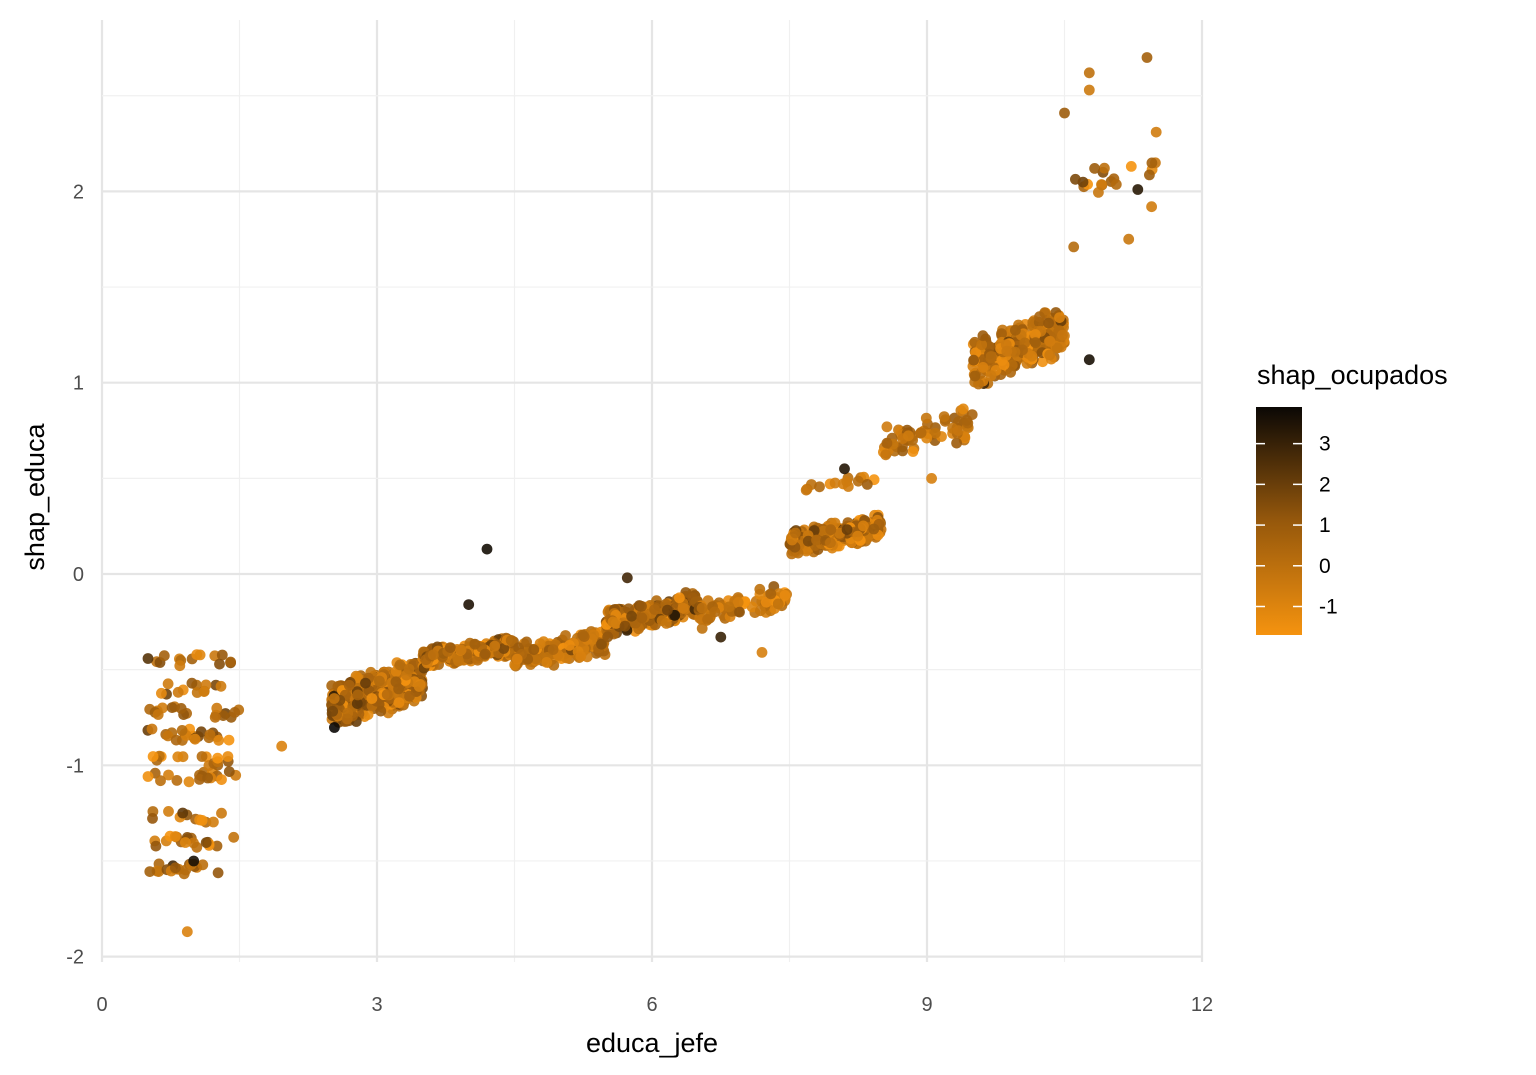 The width and height of the screenshot is (1536, 1075). What do you see at coordinates (1325, 525) in the screenshot?
I see `legend-tick-label: 1` at bounding box center [1325, 525].